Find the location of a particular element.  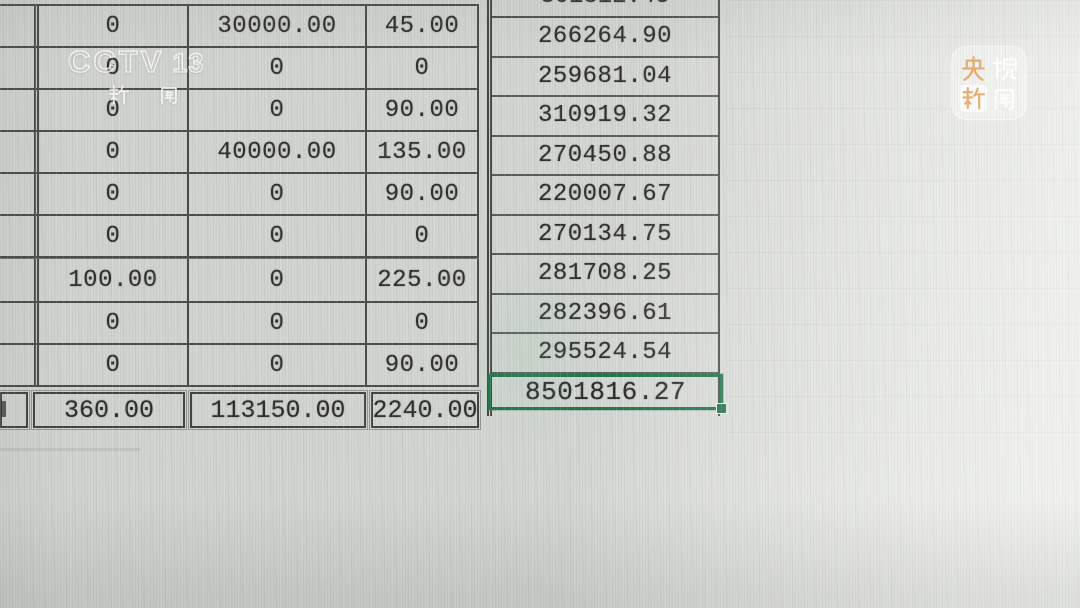

totals-row: 360.00 113150.00 2240.00 is located at coordinates (241, 410).